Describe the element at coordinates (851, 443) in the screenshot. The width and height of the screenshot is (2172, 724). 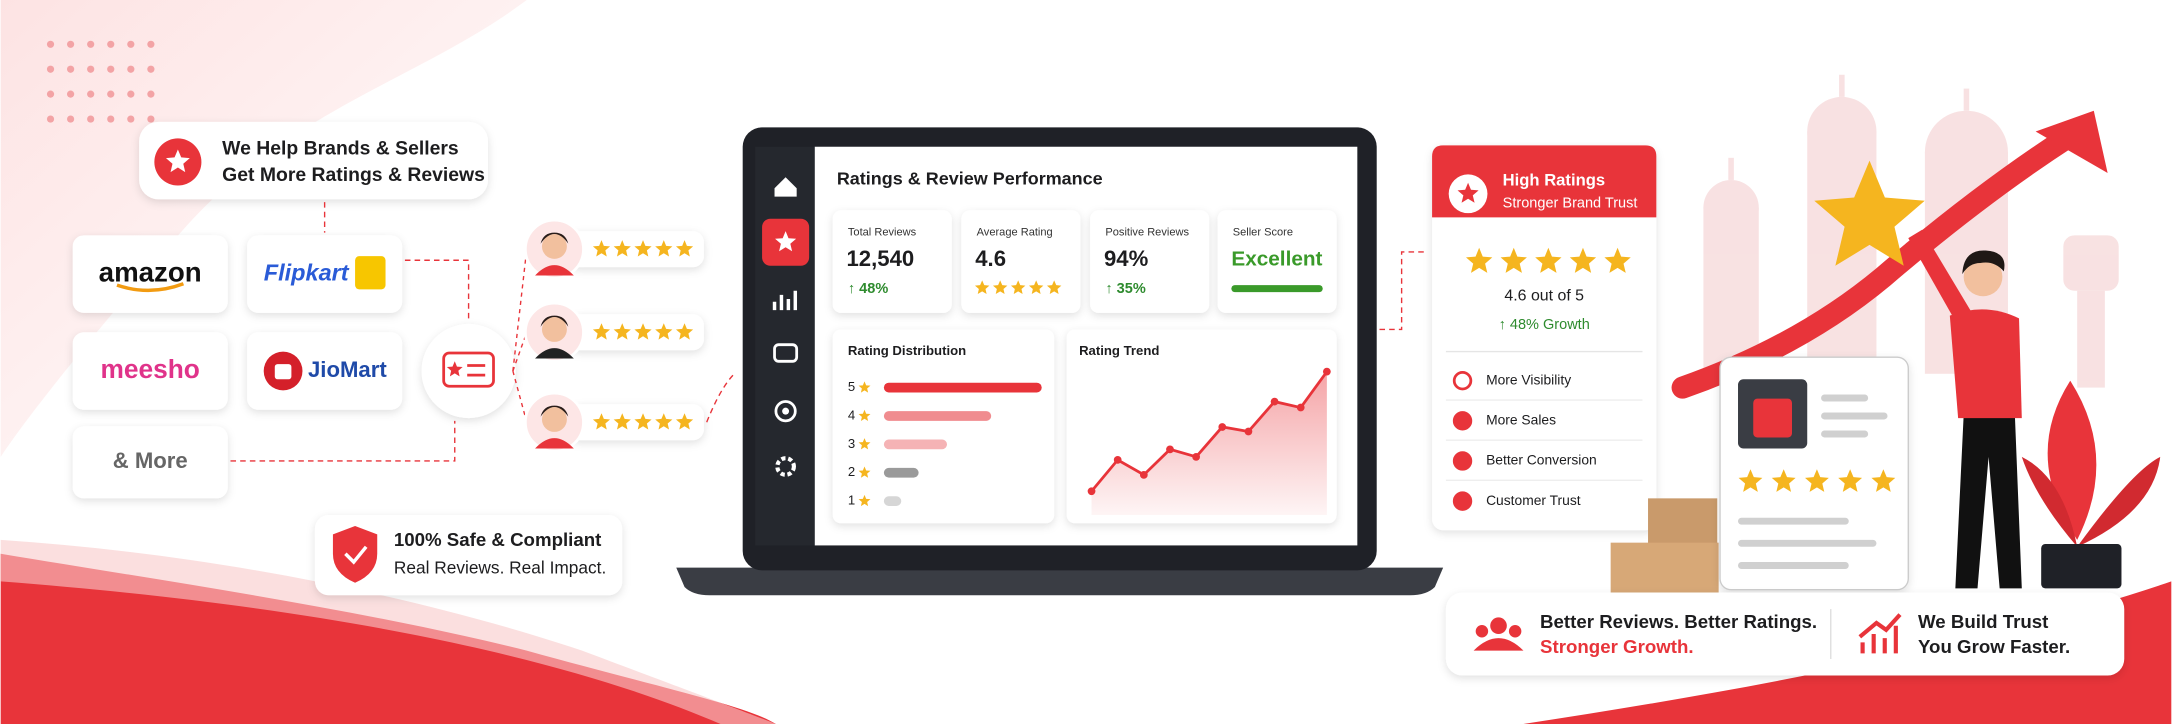
I see `label: 3` at that location.